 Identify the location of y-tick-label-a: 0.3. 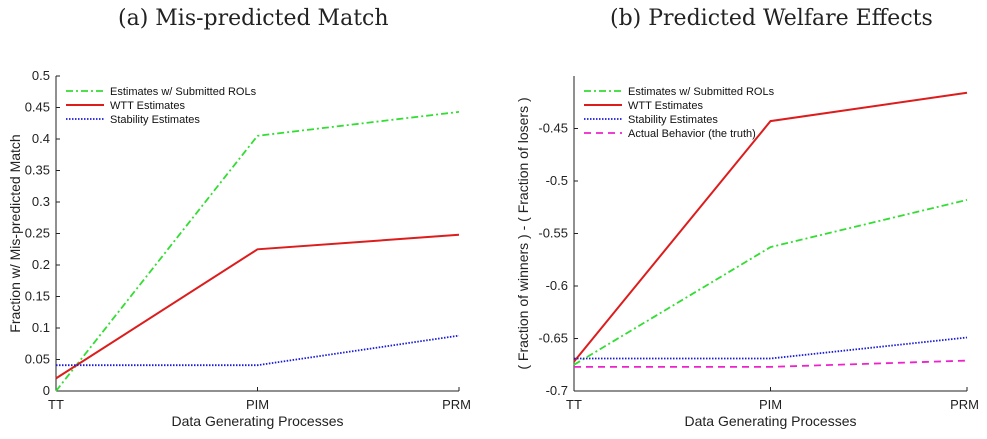
(41, 201).